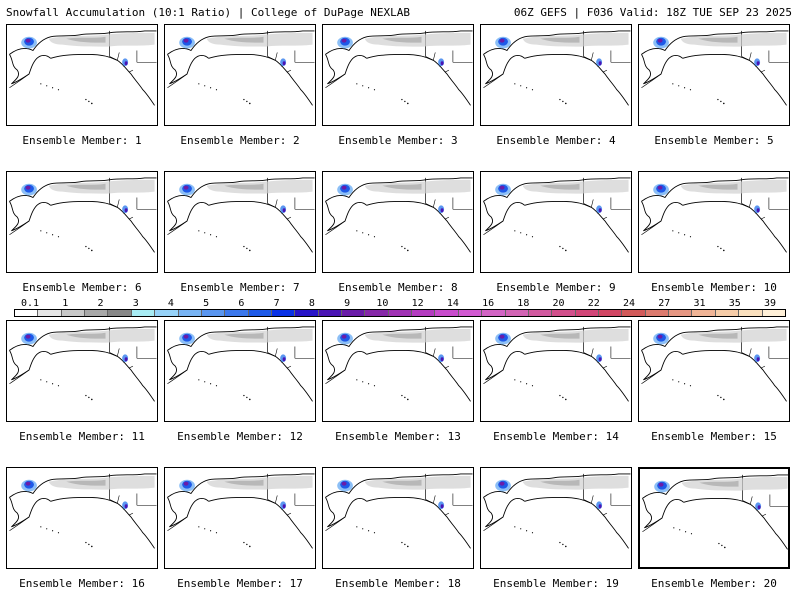 This screenshot has width=800, height=600. I want to click on ensemble-member-label: Ensemble Member: 16, so click(82, 583).